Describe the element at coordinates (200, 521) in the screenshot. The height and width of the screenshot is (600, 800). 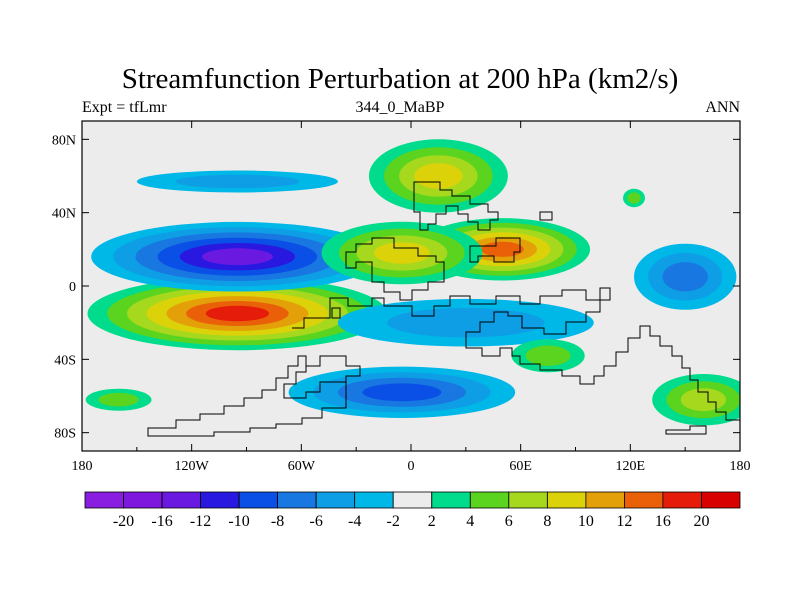
I see `colorbar-label: -12` at that location.